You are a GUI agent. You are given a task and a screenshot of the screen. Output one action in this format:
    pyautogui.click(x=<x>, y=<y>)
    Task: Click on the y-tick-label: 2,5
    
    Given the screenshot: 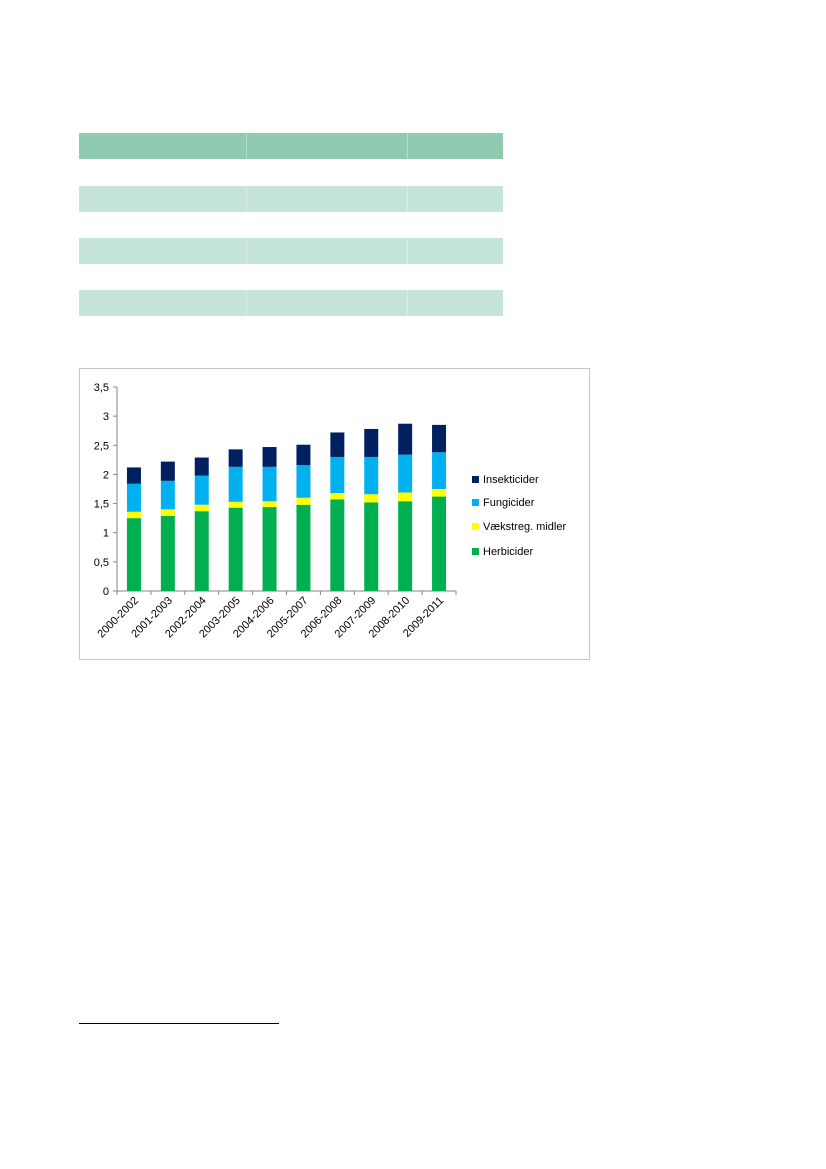 What is the action you would take?
    pyautogui.click(x=101, y=446)
    